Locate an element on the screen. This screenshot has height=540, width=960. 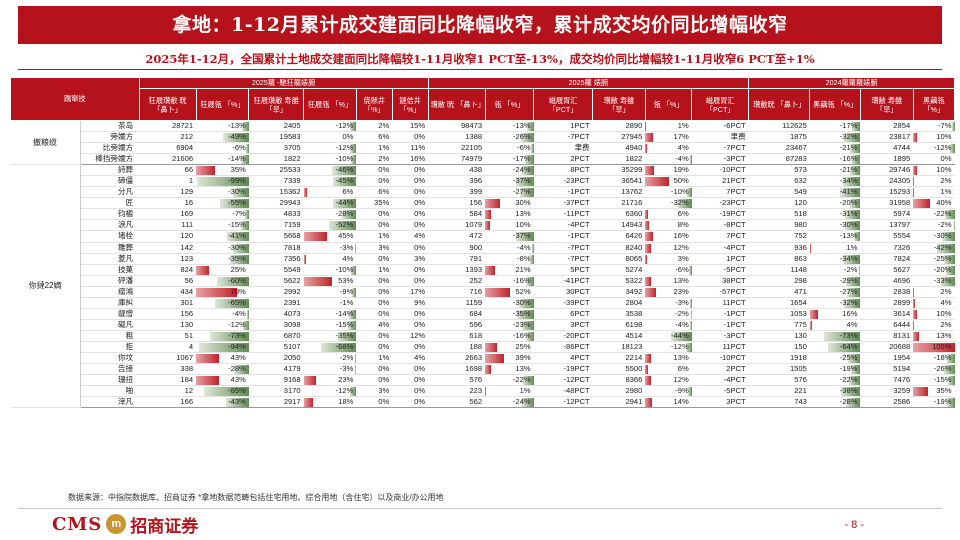
pct-value: -64% is located at coordinates (848, 346).